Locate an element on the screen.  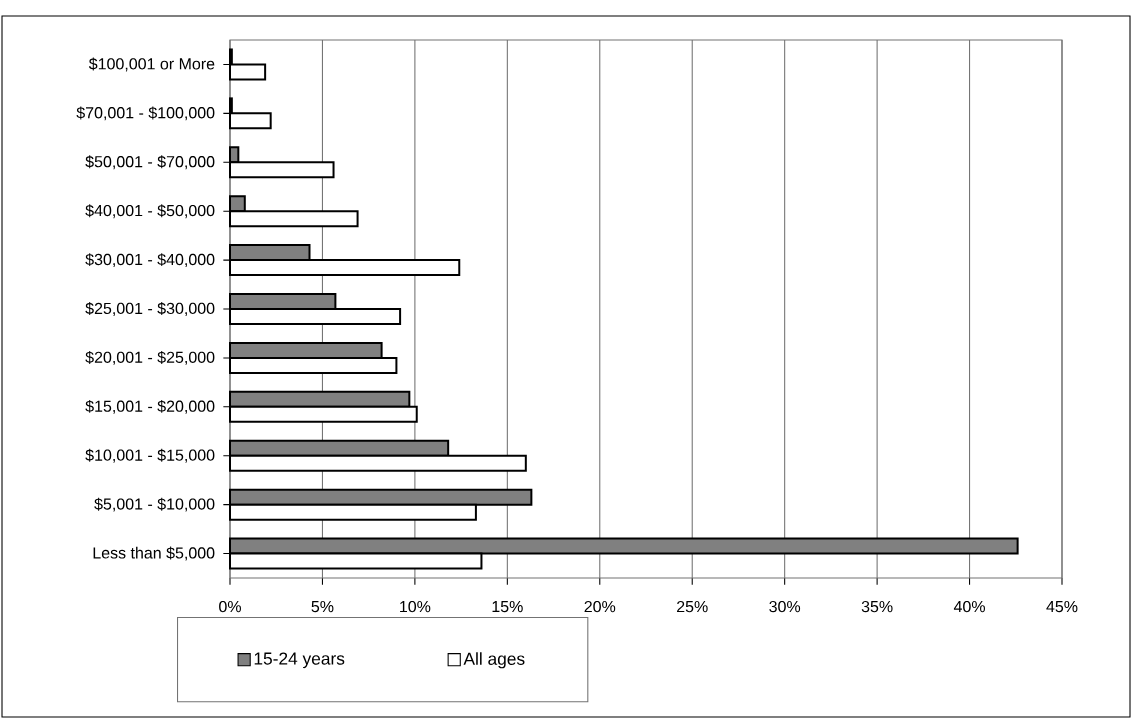
x-tick-label: 20% is located at coordinates (600, 606).